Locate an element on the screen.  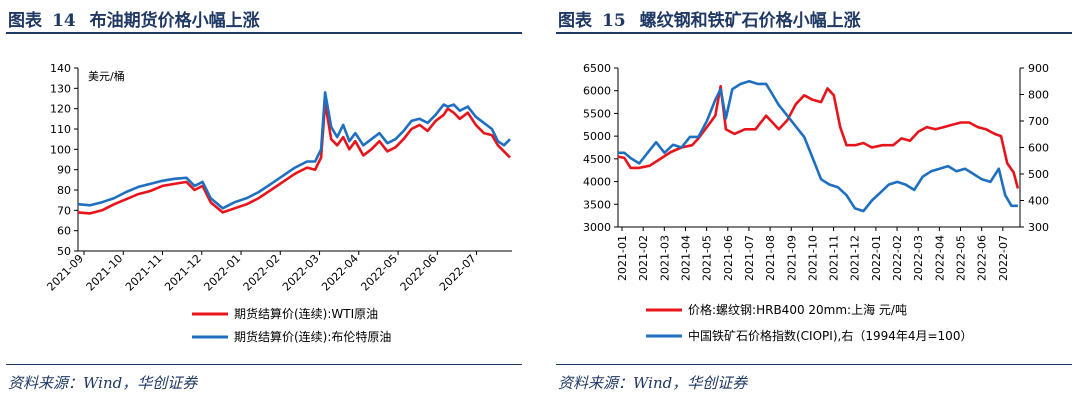
y-tick-label: 130 is located at coordinates (60, 88).